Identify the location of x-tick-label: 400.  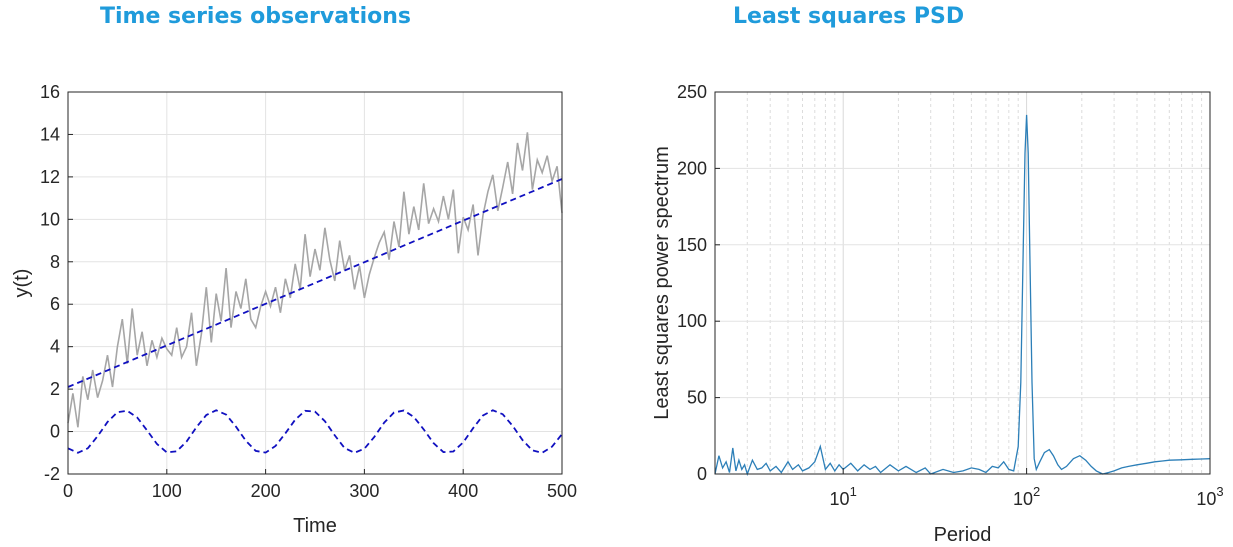
(463, 491).